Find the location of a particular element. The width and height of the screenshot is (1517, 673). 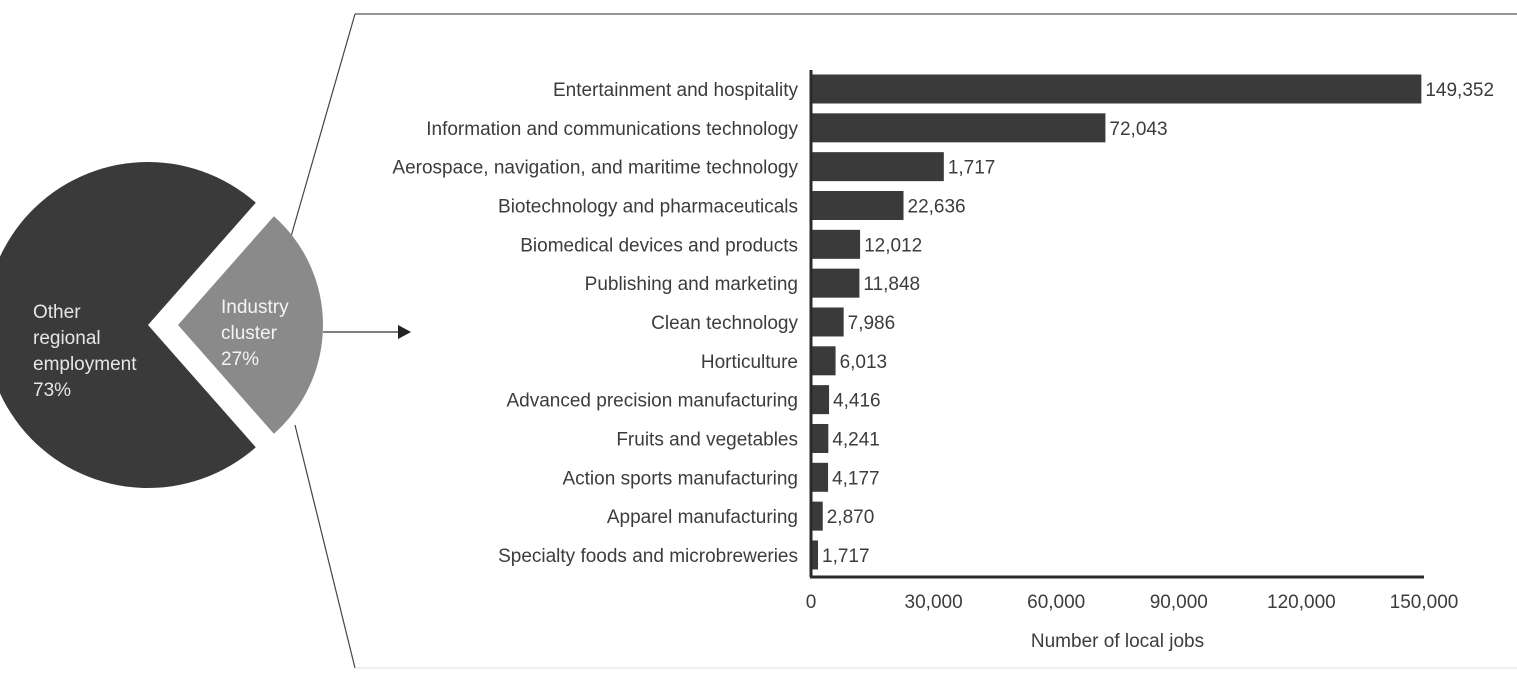

x-tick-label-150000: 150,000 is located at coordinates (1424, 602).